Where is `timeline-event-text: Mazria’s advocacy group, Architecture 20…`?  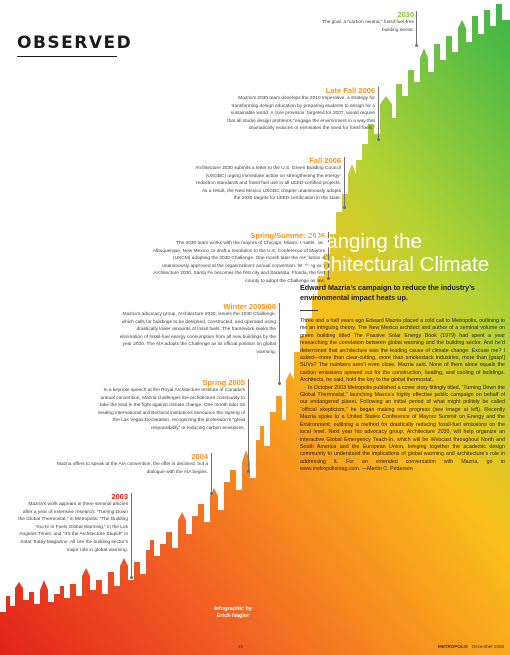
timeline-event-text: Mazria’s advocacy group, Architecture 20… is located at coordinates (197, 333).